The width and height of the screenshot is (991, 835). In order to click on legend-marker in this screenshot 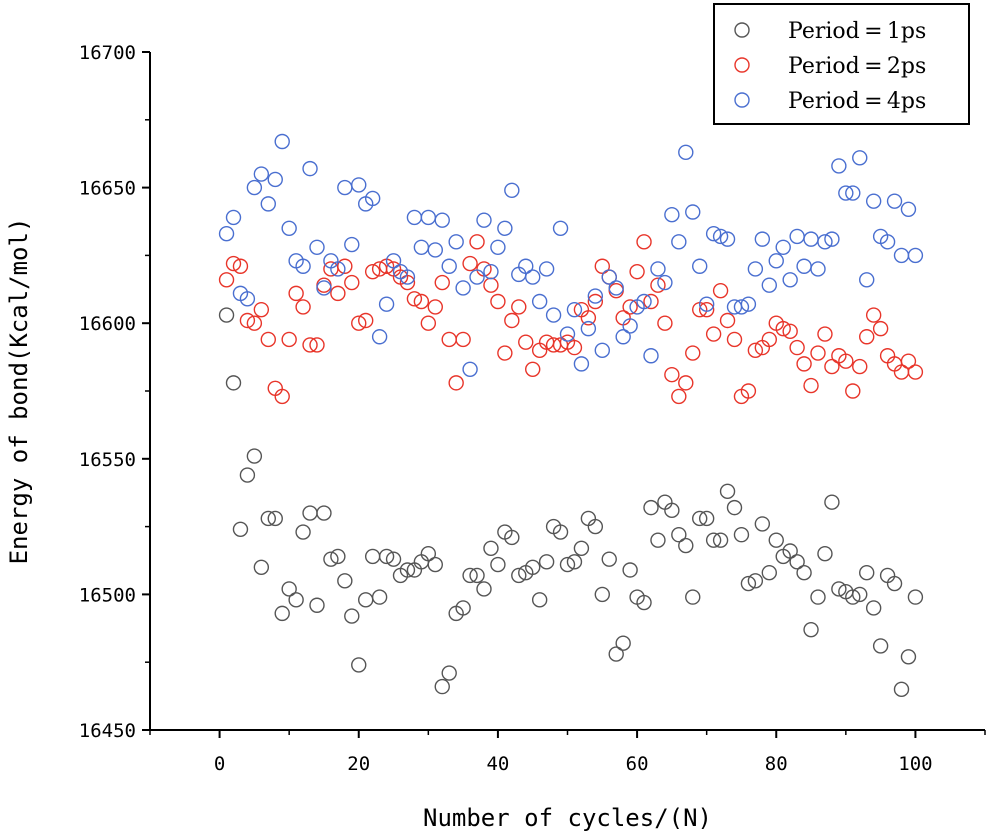, I will do `click(742, 30)`.